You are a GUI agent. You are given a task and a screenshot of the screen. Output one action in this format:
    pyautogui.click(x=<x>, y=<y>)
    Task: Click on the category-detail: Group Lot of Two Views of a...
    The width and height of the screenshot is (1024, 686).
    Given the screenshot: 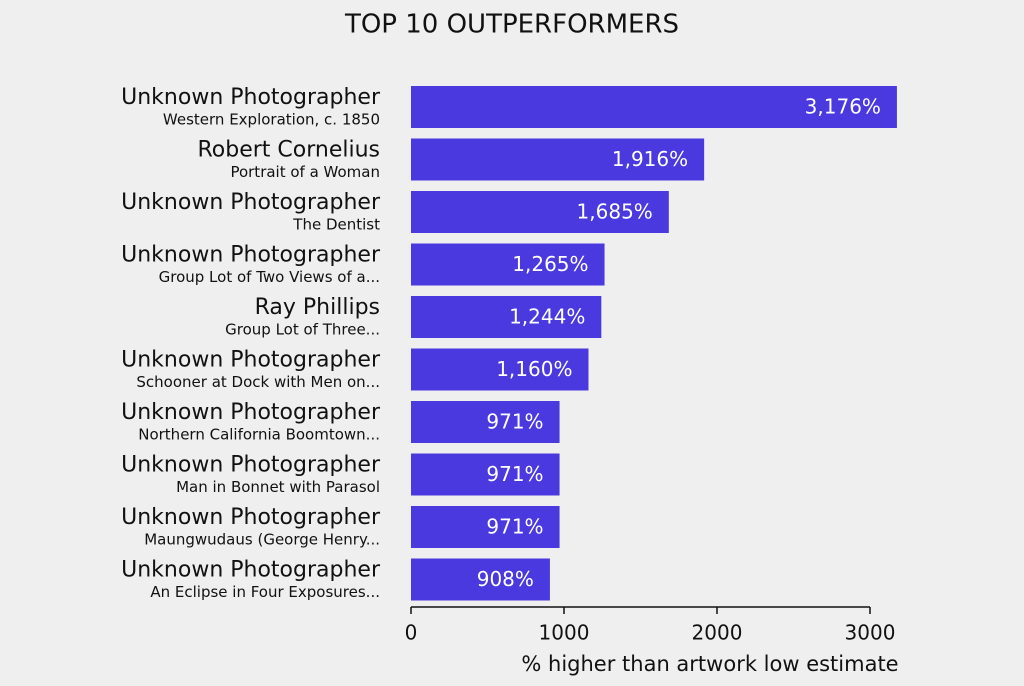 What is the action you would take?
    pyautogui.click(x=269, y=277)
    